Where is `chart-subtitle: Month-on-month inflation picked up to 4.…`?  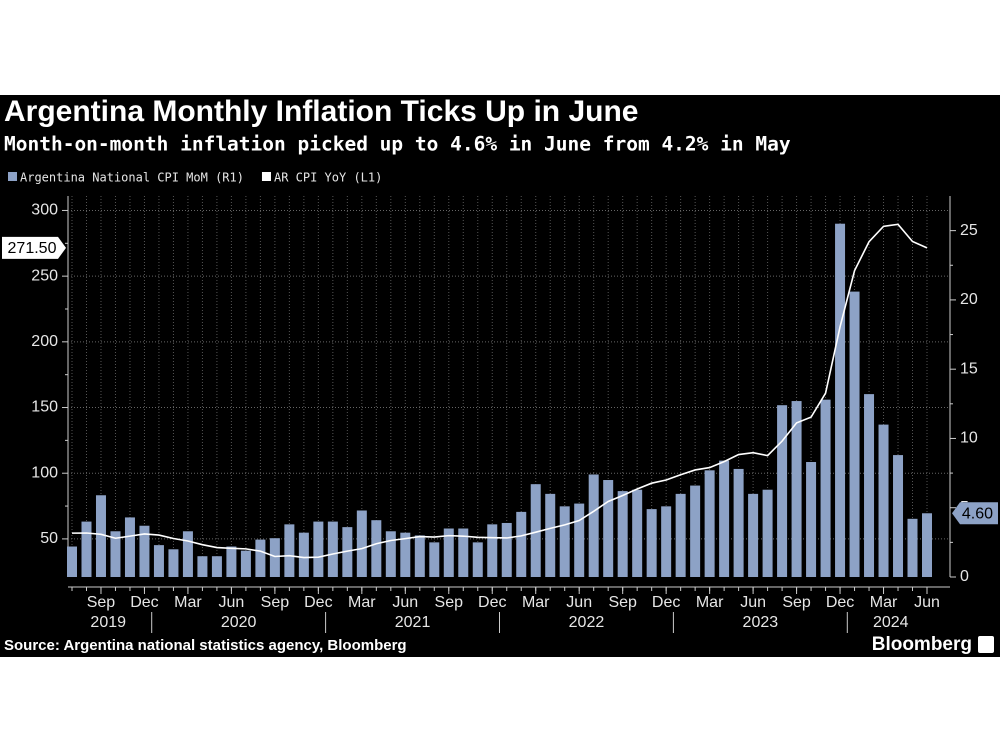 chart-subtitle: Month-on-month inflation picked up to 4.… is located at coordinates (397, 144).